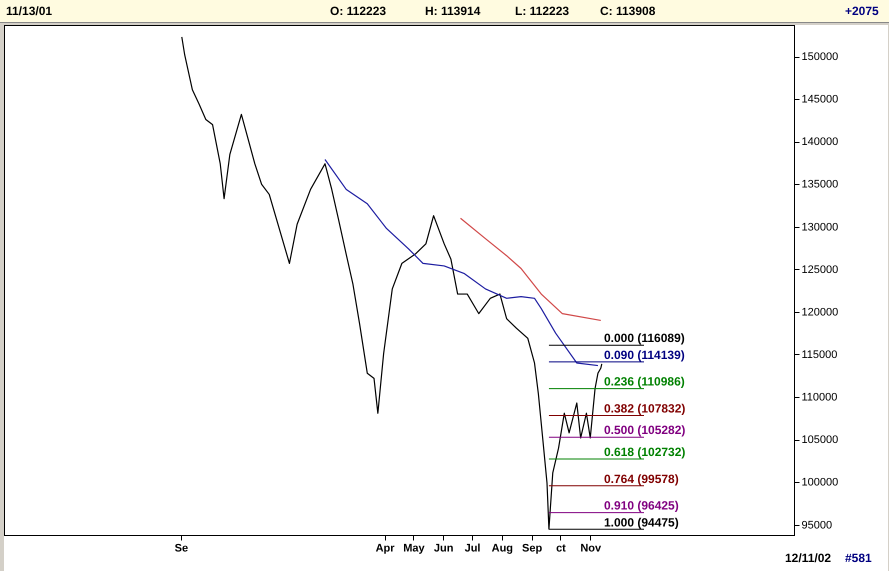  I want to click on ref-line-label: 0.090 (114139), so click(644, 355).